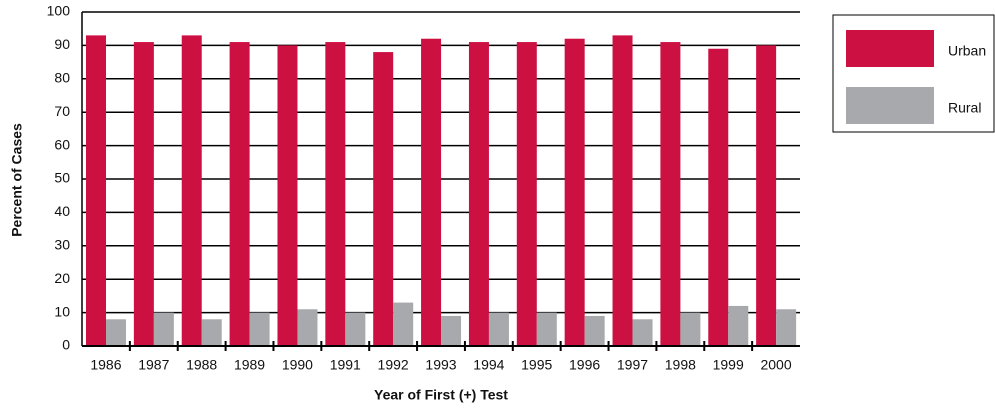 The width and height of the screenshot is (995, 413). Describe the element at coordinates (775, 365) in the screenshot. I see `x-tick-label: 2000` at that location.